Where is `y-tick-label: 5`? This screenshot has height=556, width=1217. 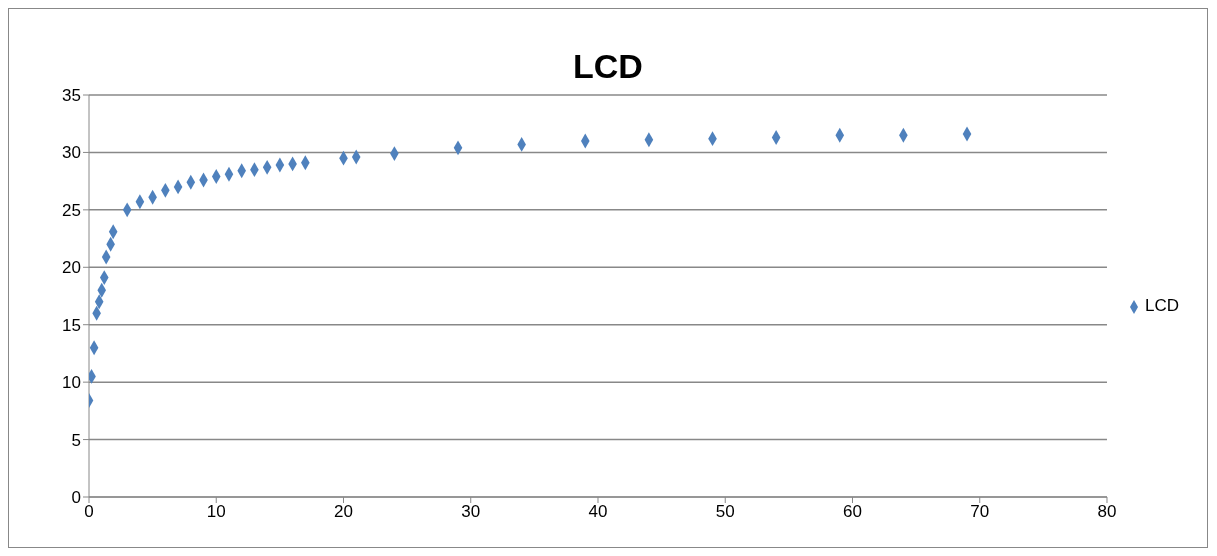
y-tick-label: 5 is located at coordinates (76, 440).